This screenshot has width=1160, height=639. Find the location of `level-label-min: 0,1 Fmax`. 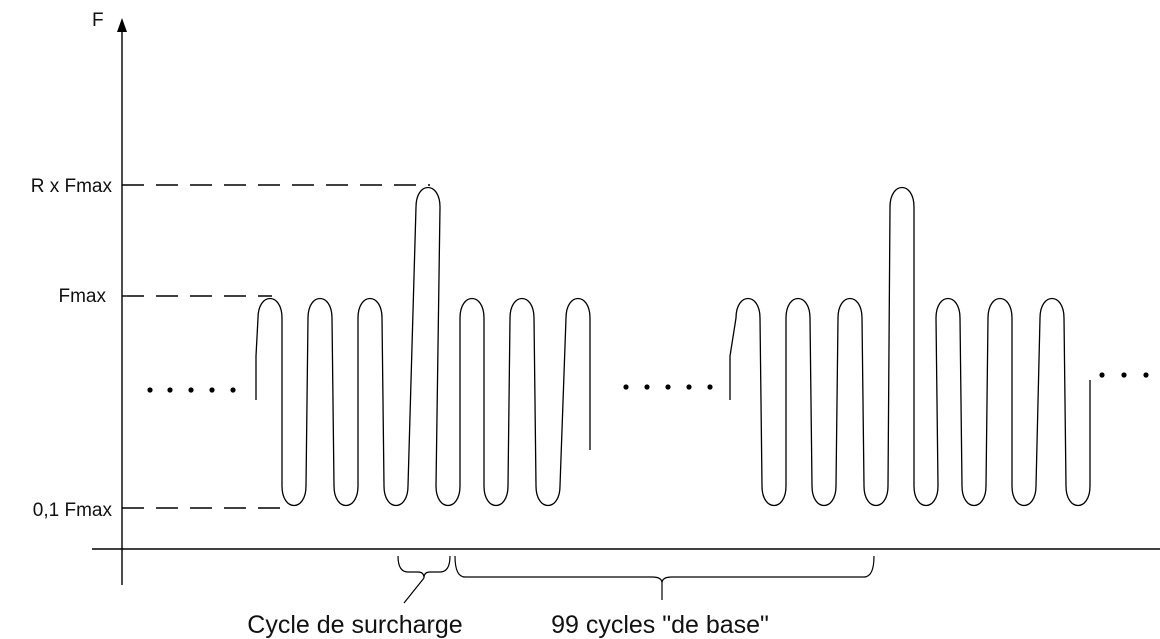

level-label-min: 0,1 Fmax is located at coordinates (73, 510).